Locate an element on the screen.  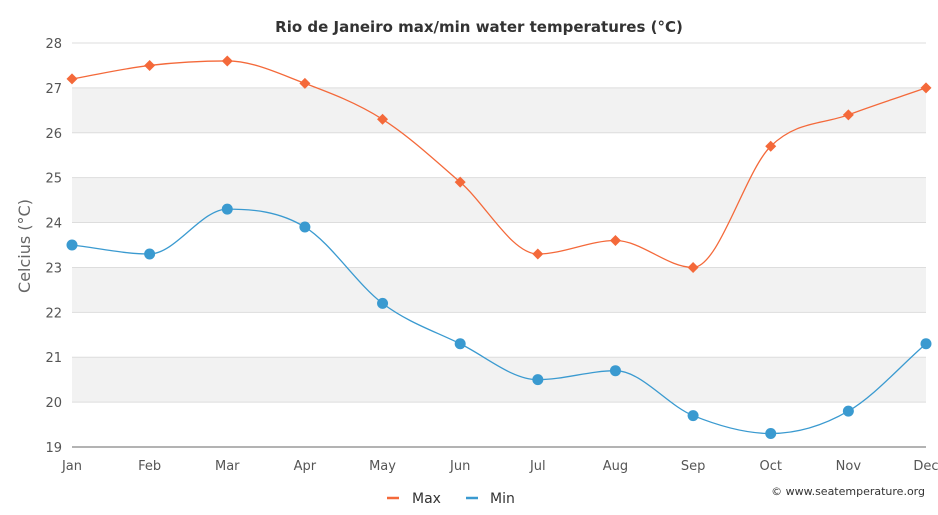
x-tick-label: Oct is located at coordinates (770, 466).